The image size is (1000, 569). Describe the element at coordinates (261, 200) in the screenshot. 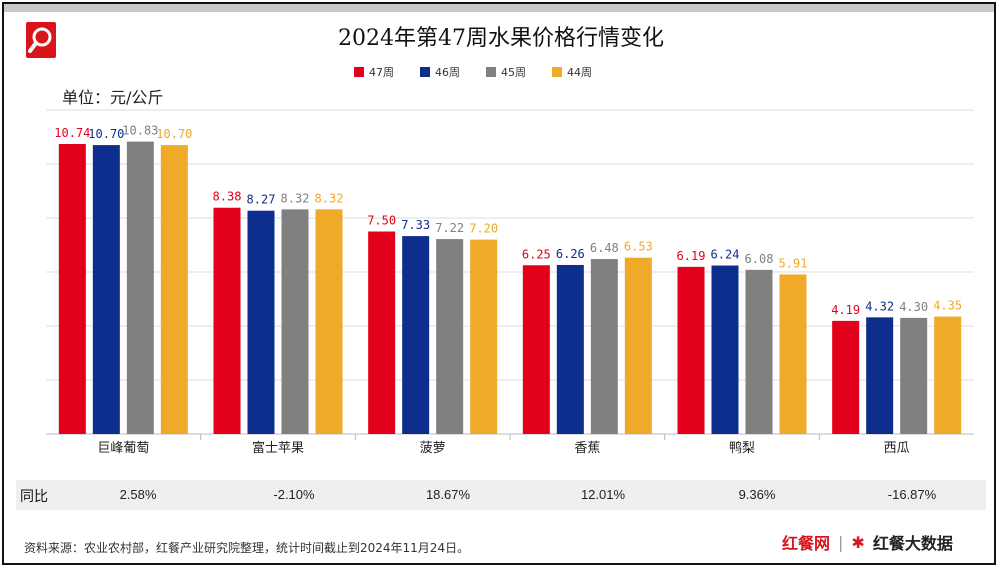

I see `bar-value-label: 8.27` at that location.